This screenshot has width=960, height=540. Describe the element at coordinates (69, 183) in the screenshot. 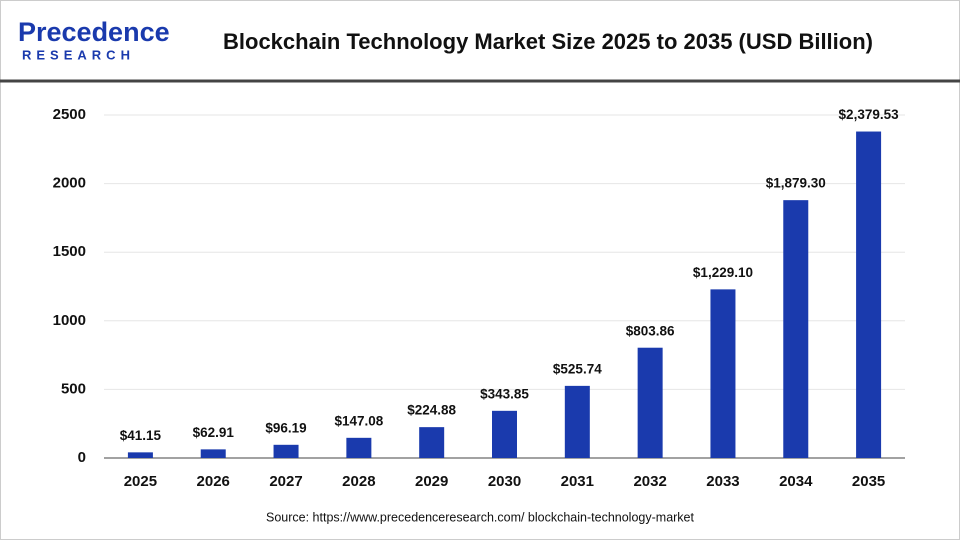

I see `y-tick-label: 2000` at that location.